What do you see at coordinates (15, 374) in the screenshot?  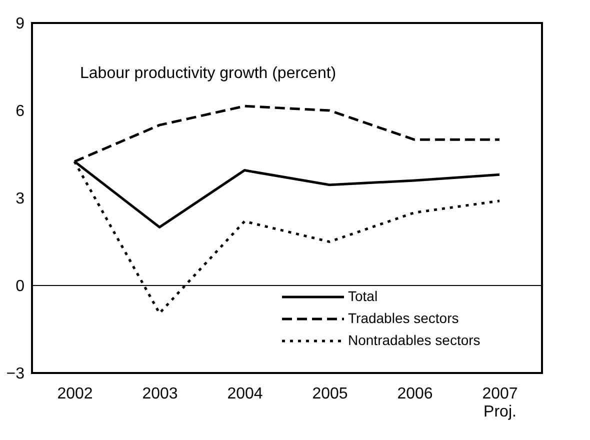 I see `y-tick-label: −3` at bounding box center [15, 374].